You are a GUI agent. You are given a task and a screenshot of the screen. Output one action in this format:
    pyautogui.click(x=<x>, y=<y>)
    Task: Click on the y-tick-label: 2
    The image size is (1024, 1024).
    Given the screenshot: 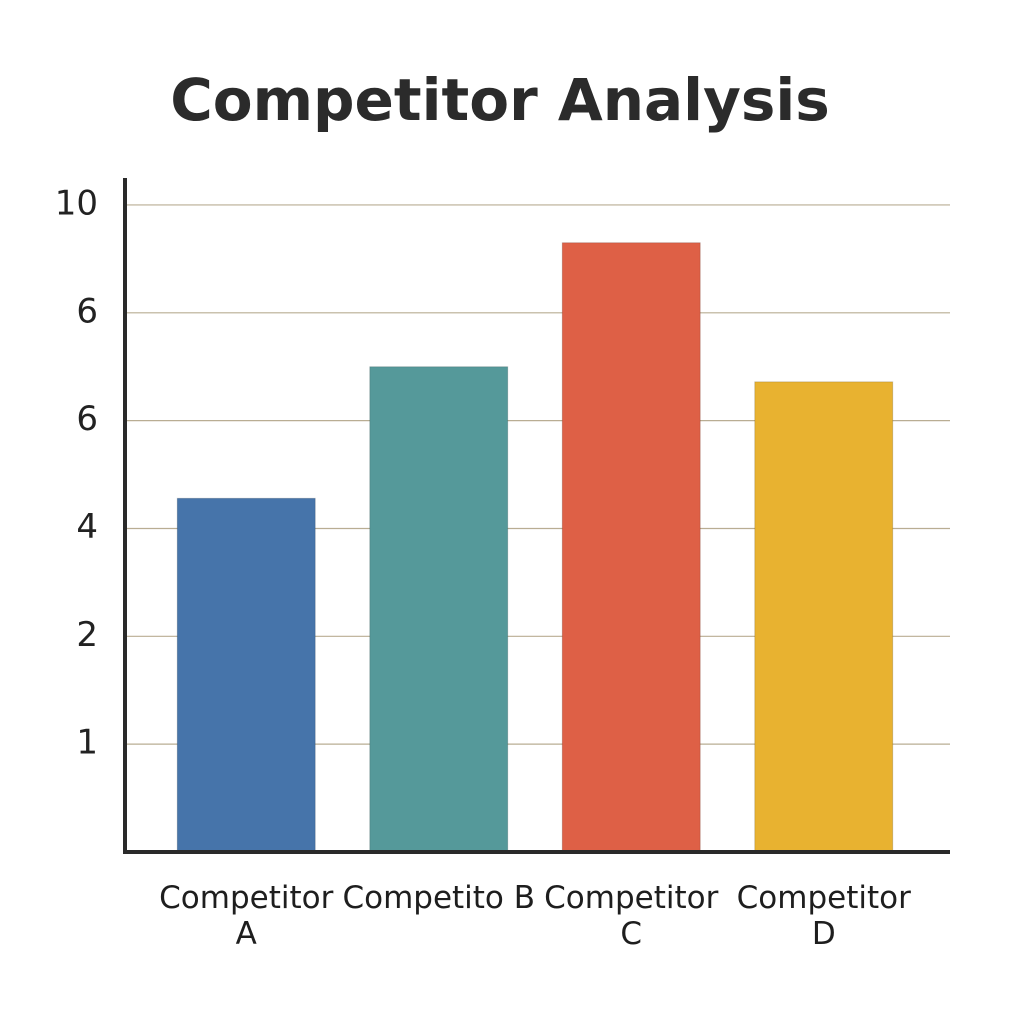 What is the action you would take?
    pyautogui.click(x=87, y=635)
    